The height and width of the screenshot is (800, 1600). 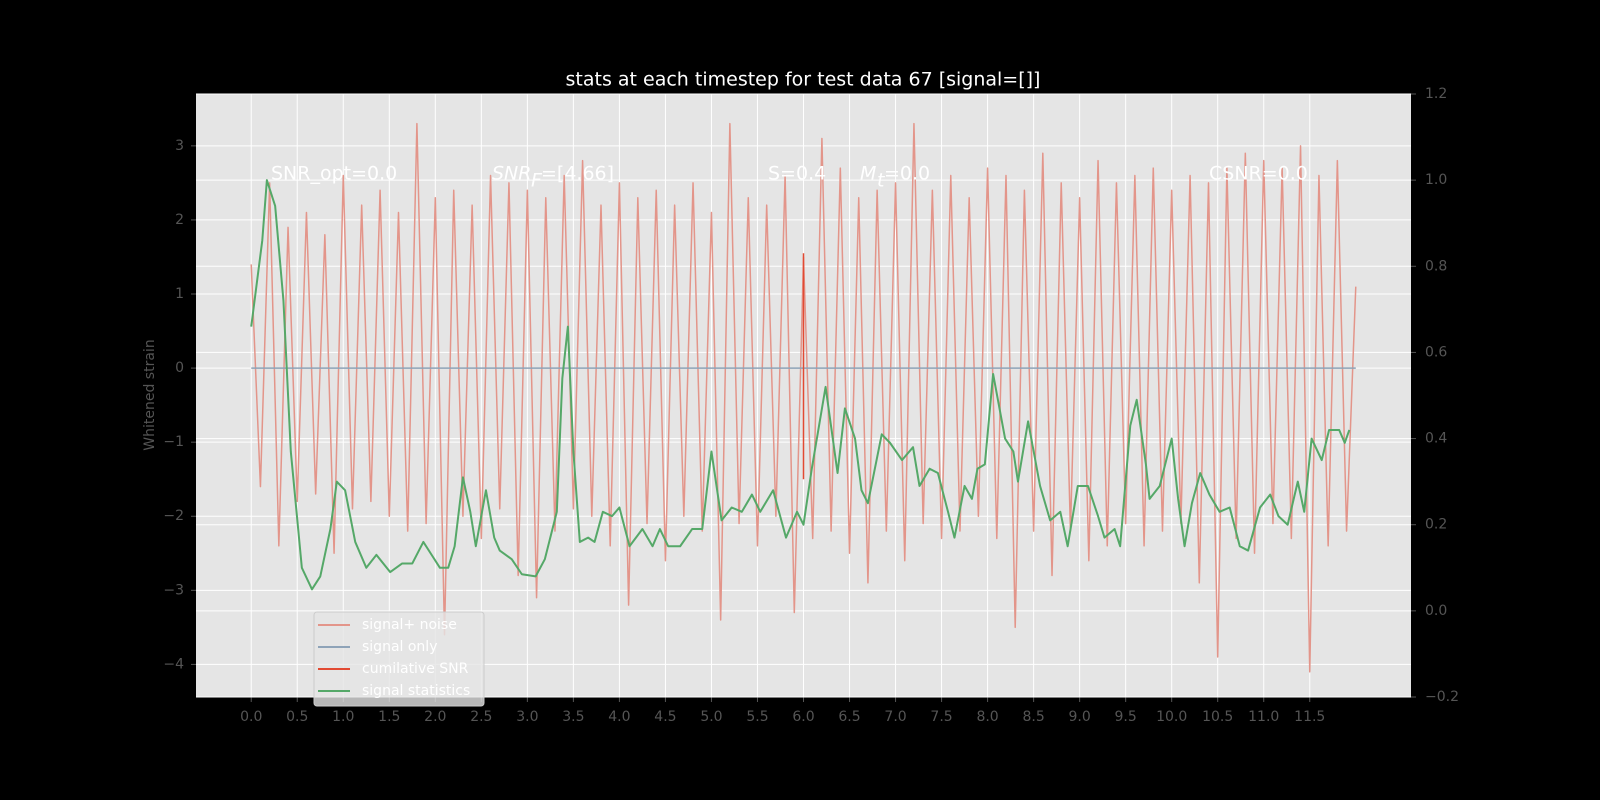 I want to click on y2-tick-label: 0.2, so click(x=1436, y=525).